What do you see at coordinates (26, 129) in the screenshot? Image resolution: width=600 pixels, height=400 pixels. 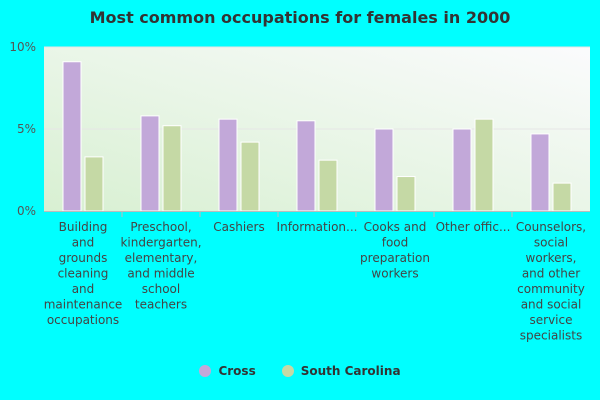 I see `y-tick-label: 5%` at bounding box center [26, 129].